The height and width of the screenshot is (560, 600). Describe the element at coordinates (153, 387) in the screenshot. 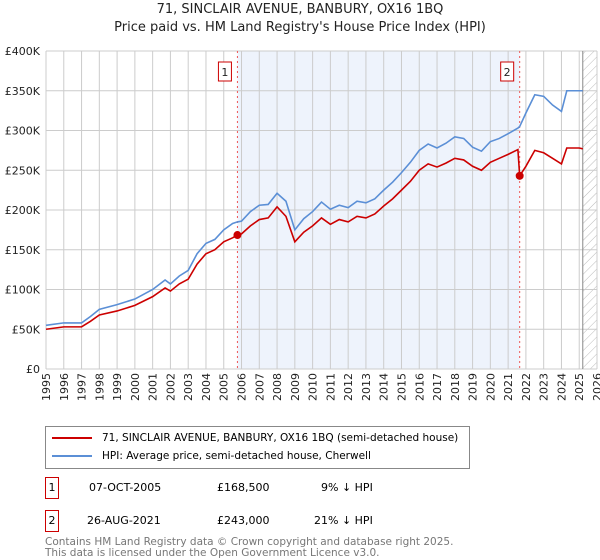

I see `x-tick-label: 2001` at that location.